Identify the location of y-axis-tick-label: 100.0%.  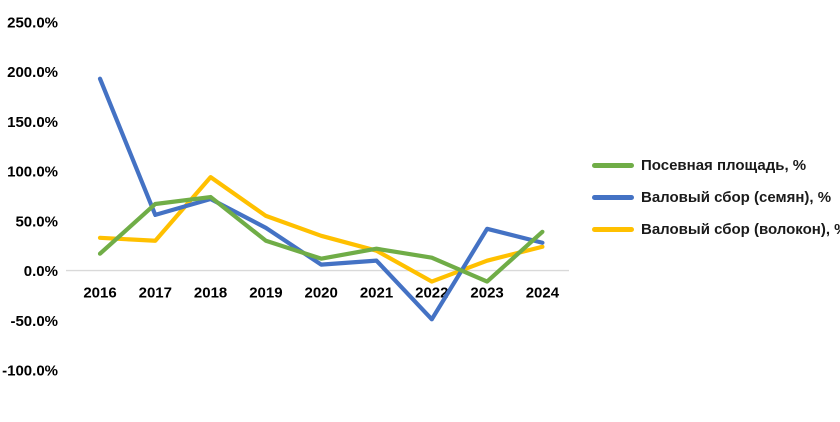
(32, 172).